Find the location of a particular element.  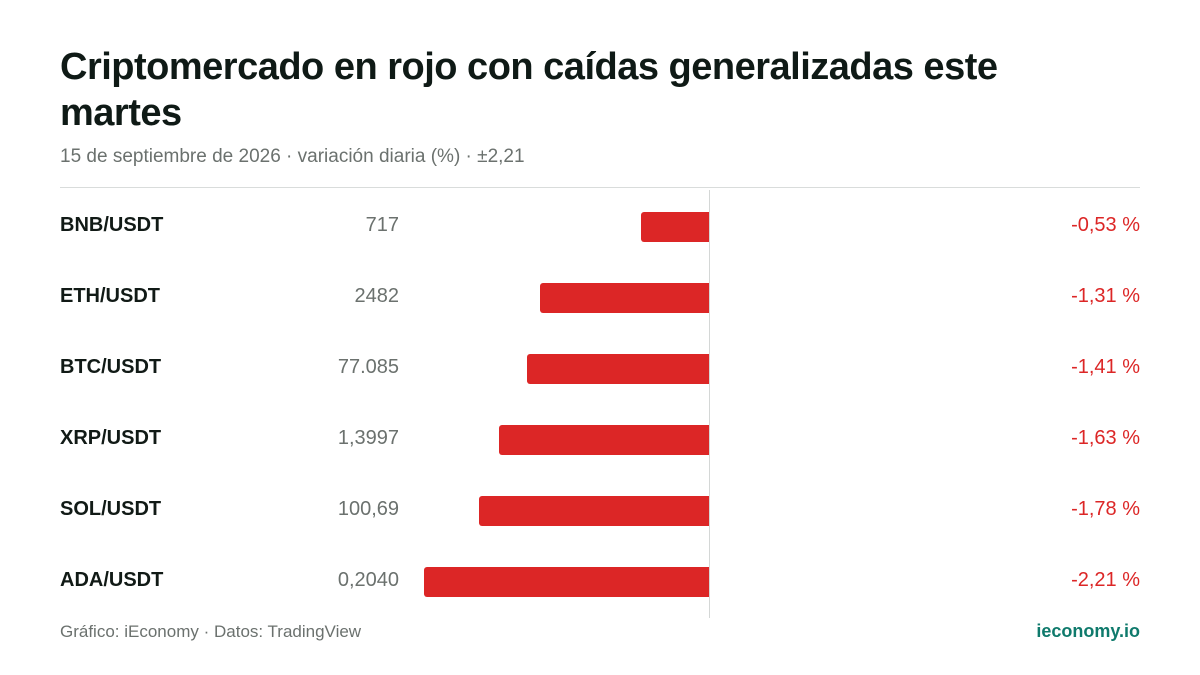

chart-row: ADA/USDT 0,2040 -2,21 % is located at coordinates (600, 580).